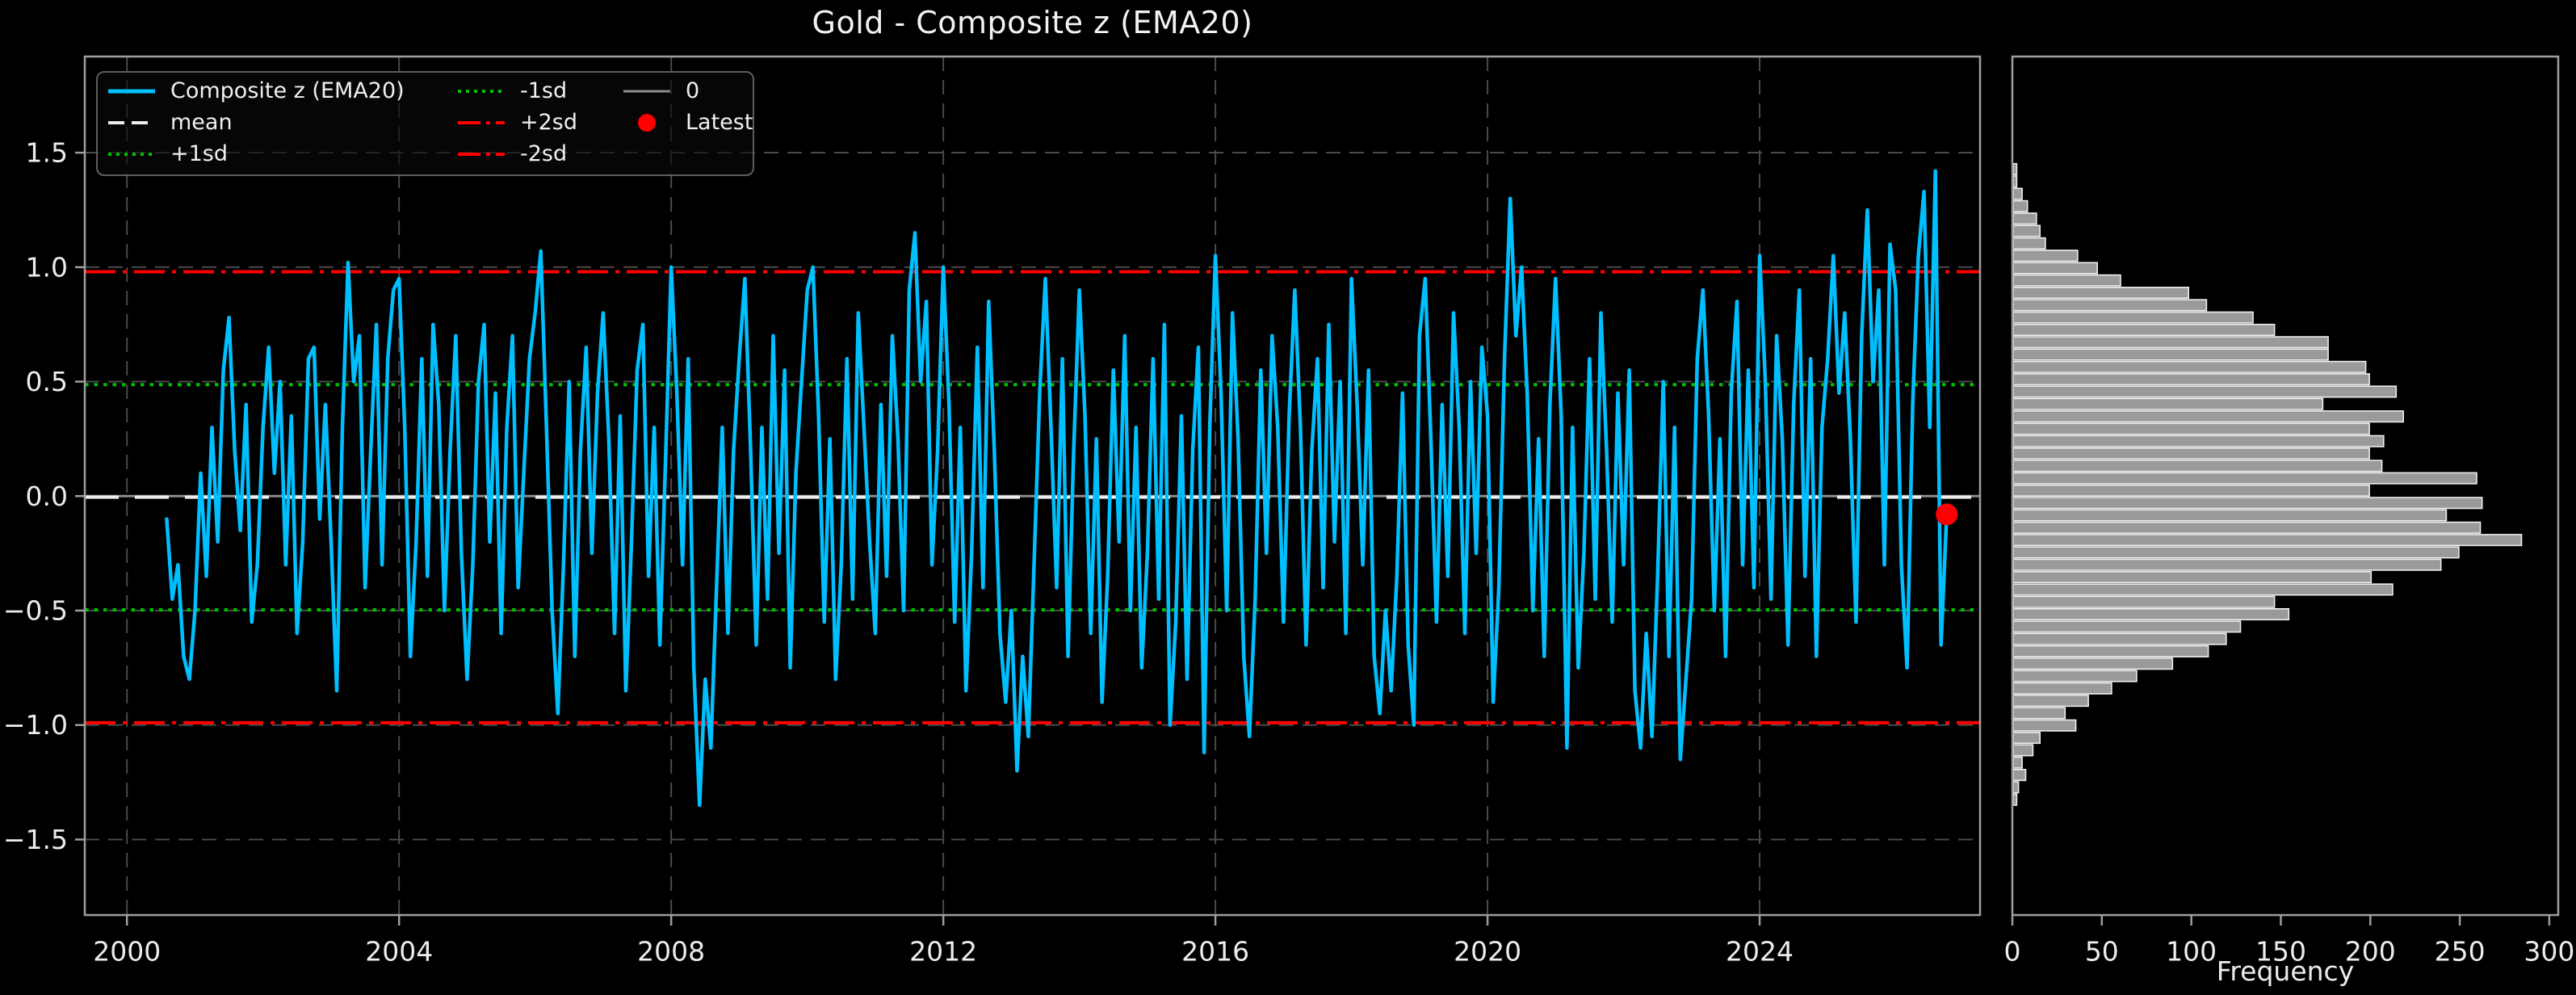 The width and height of the screenshot is (2576, 995). Describe the element at coordinates (549, 122) in the screenshot. I see `legend-label: +2sd` at that location.